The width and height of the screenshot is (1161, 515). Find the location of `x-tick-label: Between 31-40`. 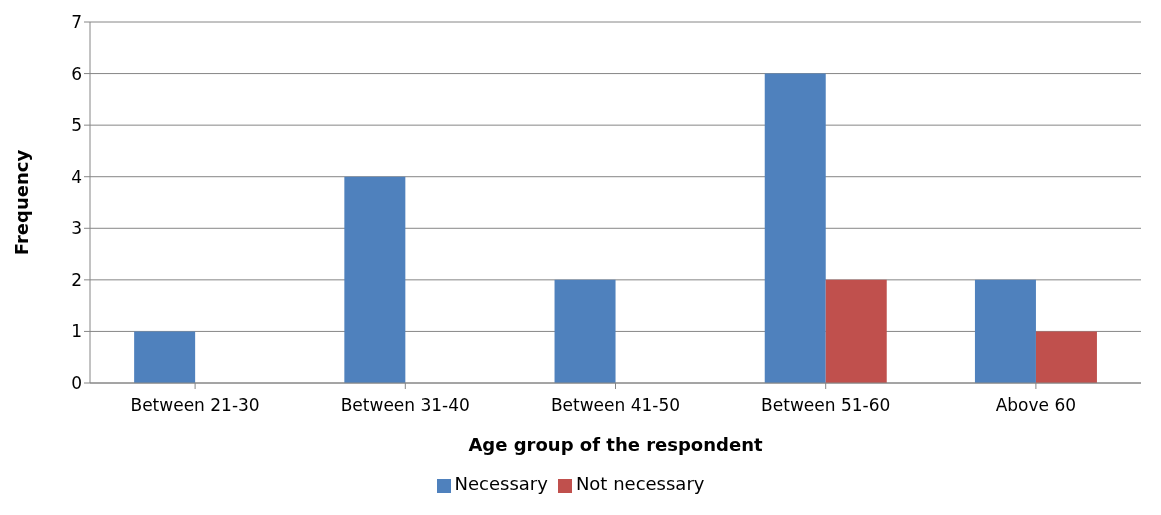

x-tick-label: Between 31-40 is located at coordinates (405, 405).